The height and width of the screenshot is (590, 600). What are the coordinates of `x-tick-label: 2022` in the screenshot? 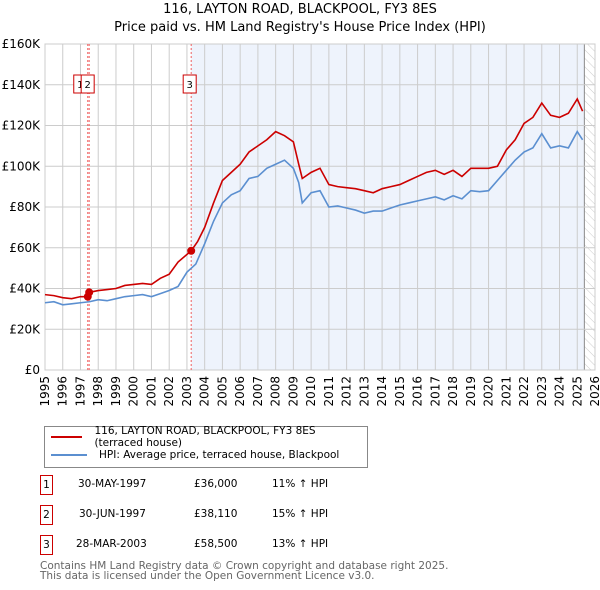 It's located at (524, 391).